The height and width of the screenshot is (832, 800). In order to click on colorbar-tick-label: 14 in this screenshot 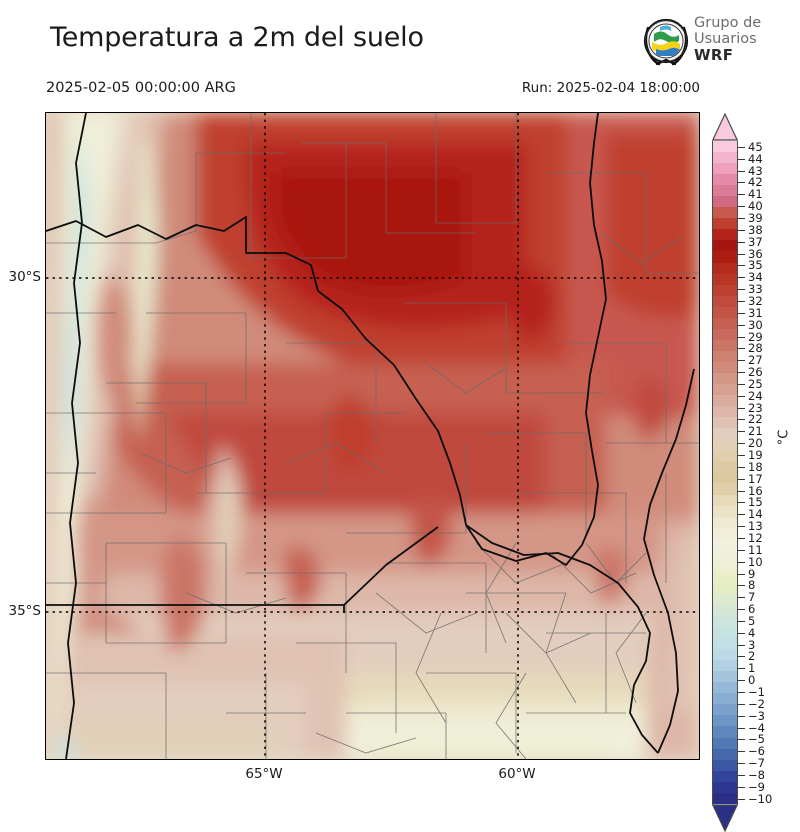, I will do `click(755, 514)`.